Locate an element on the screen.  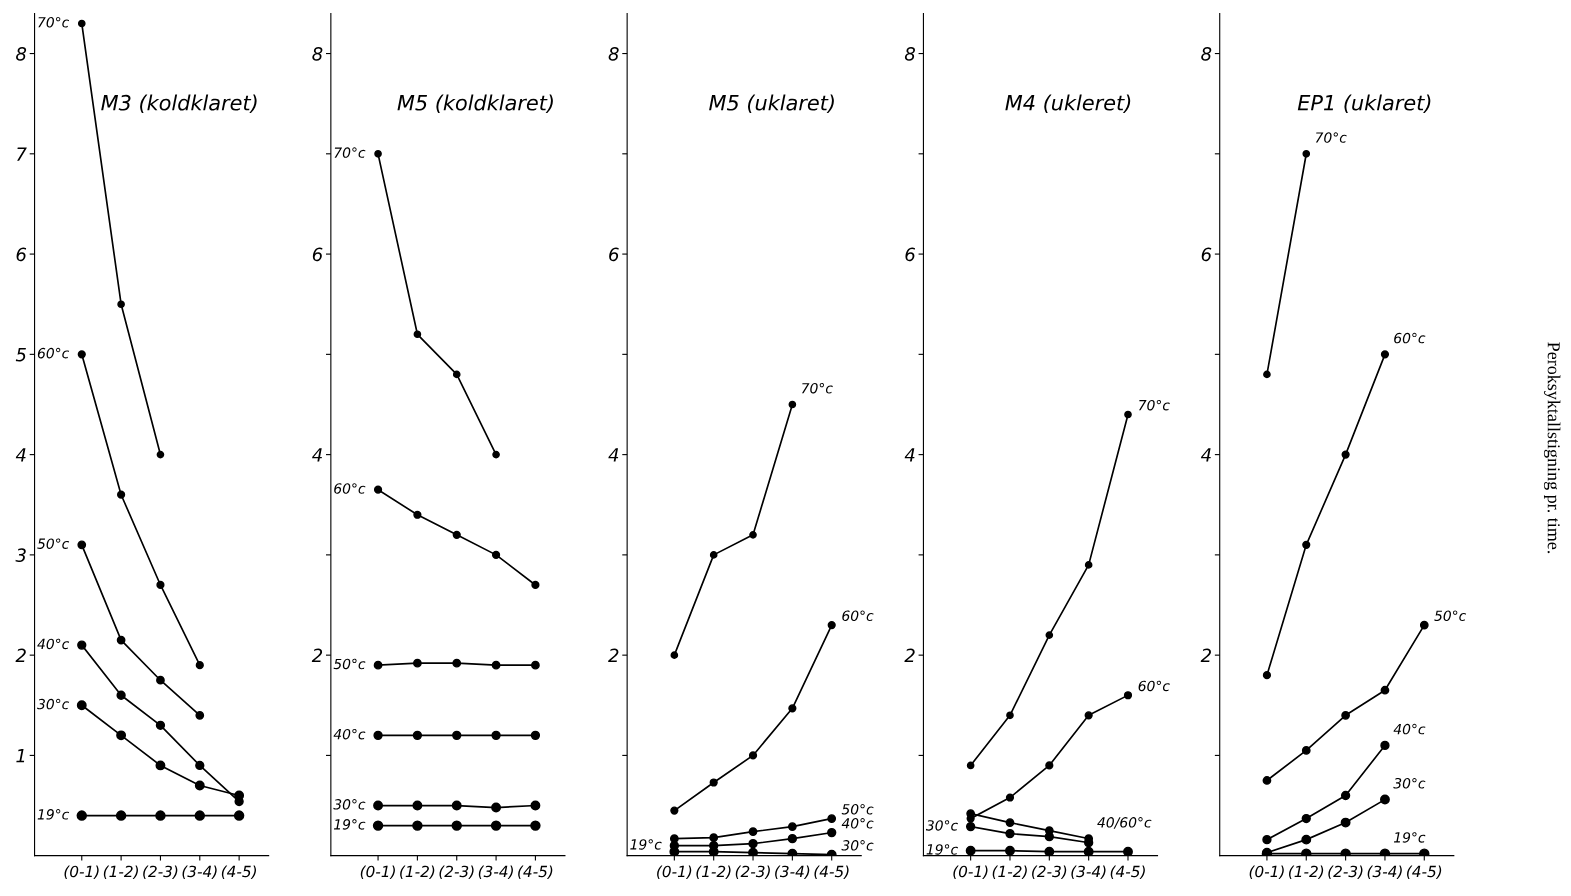
text: M4 (ukleret) is located at coordinates (1068, 104).